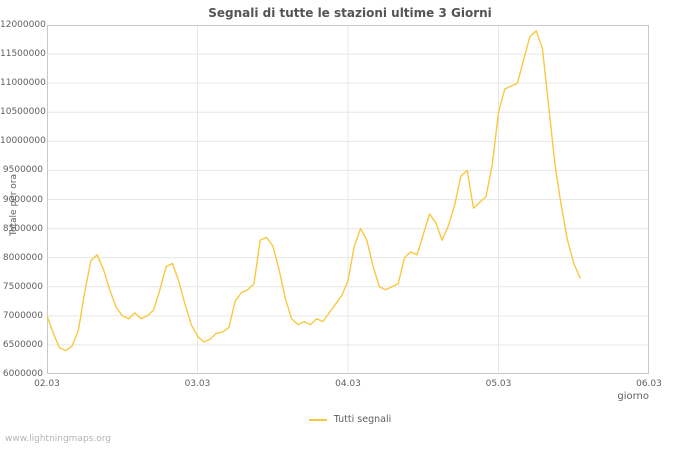  I want to click on y-tick-label: 11500000, so click(23, 54).